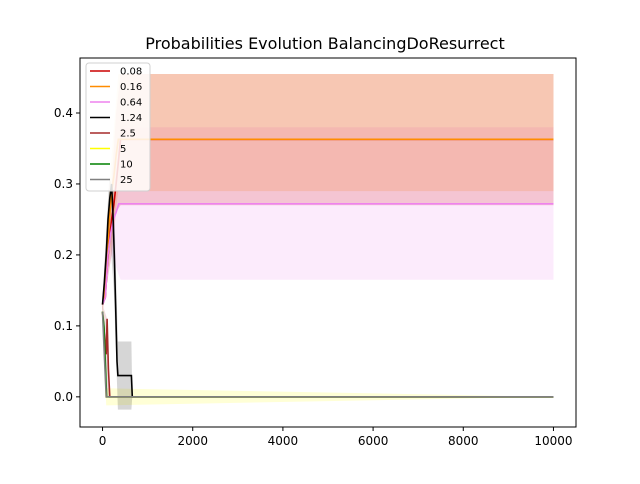 The width and height of the screenshot is (640, 484). I want to click on x-tick-label: 8000, so click(463, 441).